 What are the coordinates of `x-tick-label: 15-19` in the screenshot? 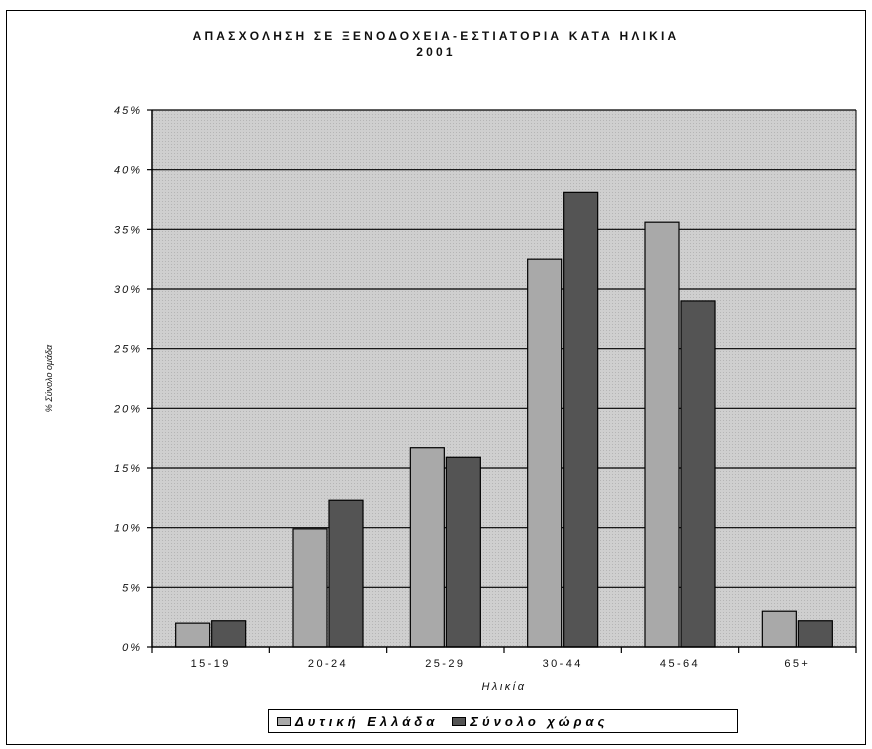 It's located at (211, 664).